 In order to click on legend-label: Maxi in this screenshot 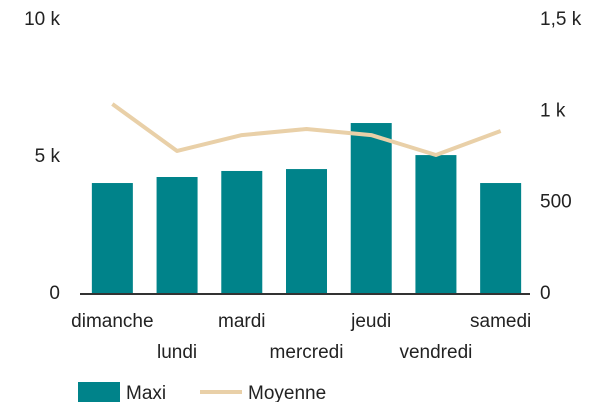, I will do `click(146, 392)`.